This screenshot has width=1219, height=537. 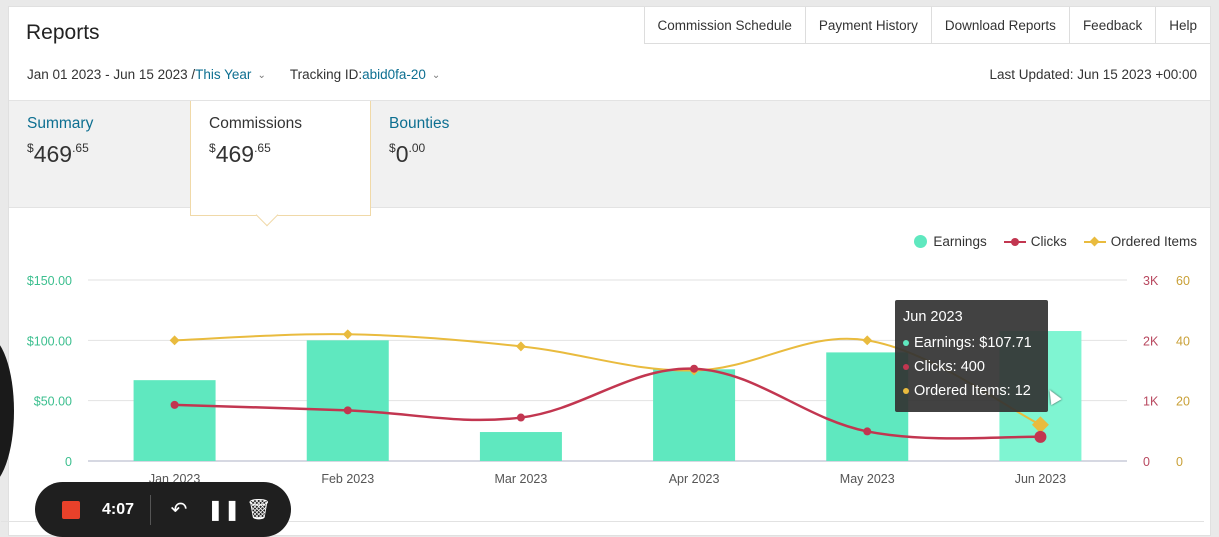 I want to click on tracking-id-dropdown: abid0fa-20, so click(x=394, y=74).